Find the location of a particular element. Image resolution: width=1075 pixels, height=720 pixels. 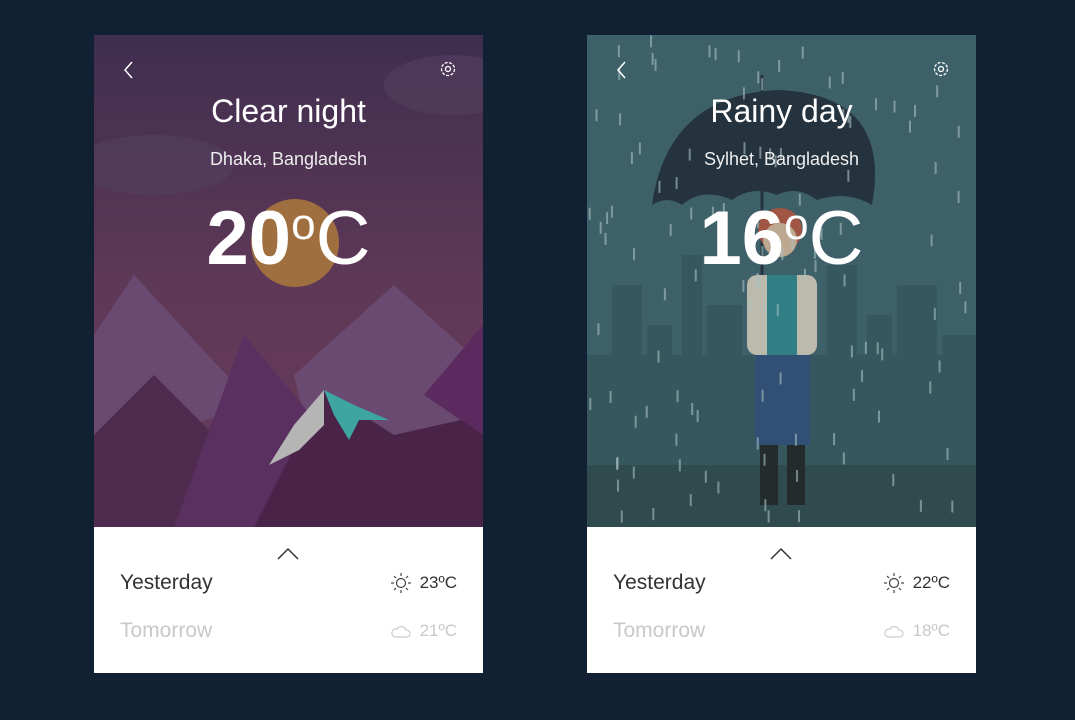

location-label: Sylhet, Bangladesh is located at coordinates (781, 159).